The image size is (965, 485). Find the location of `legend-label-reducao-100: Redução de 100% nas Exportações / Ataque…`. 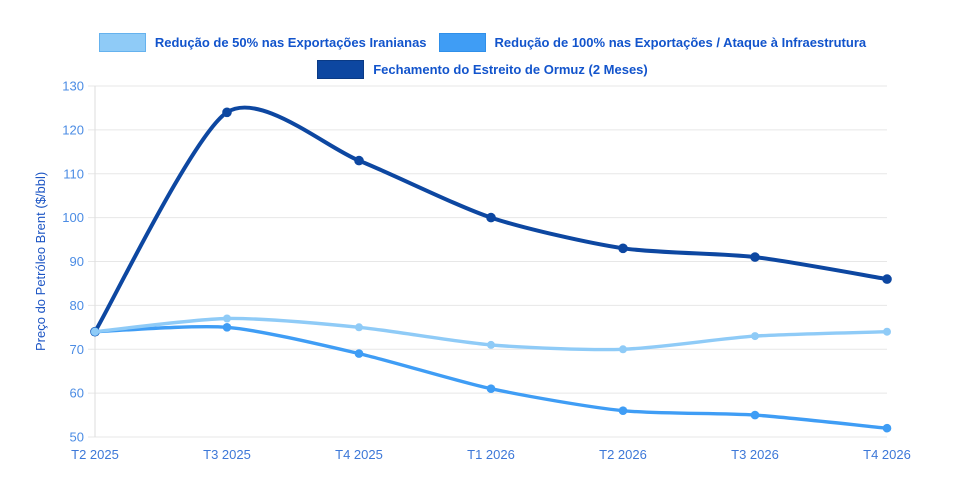

legend-label-reducao-100: Redução de 100% nas Exportações / Ataque… is located at coordinates (680, 42).